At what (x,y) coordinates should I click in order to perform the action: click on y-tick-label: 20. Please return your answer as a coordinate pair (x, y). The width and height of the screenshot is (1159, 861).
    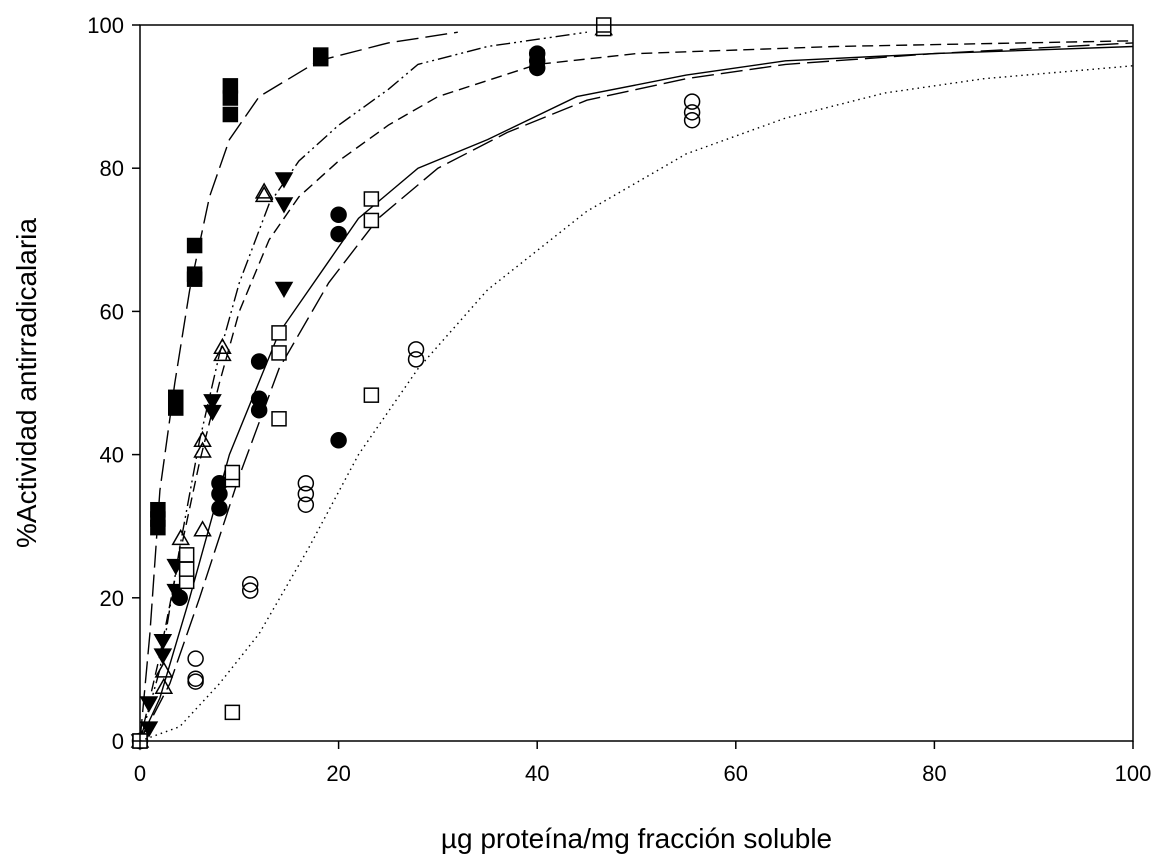
    Looking at the image, I should click on (112, 598).